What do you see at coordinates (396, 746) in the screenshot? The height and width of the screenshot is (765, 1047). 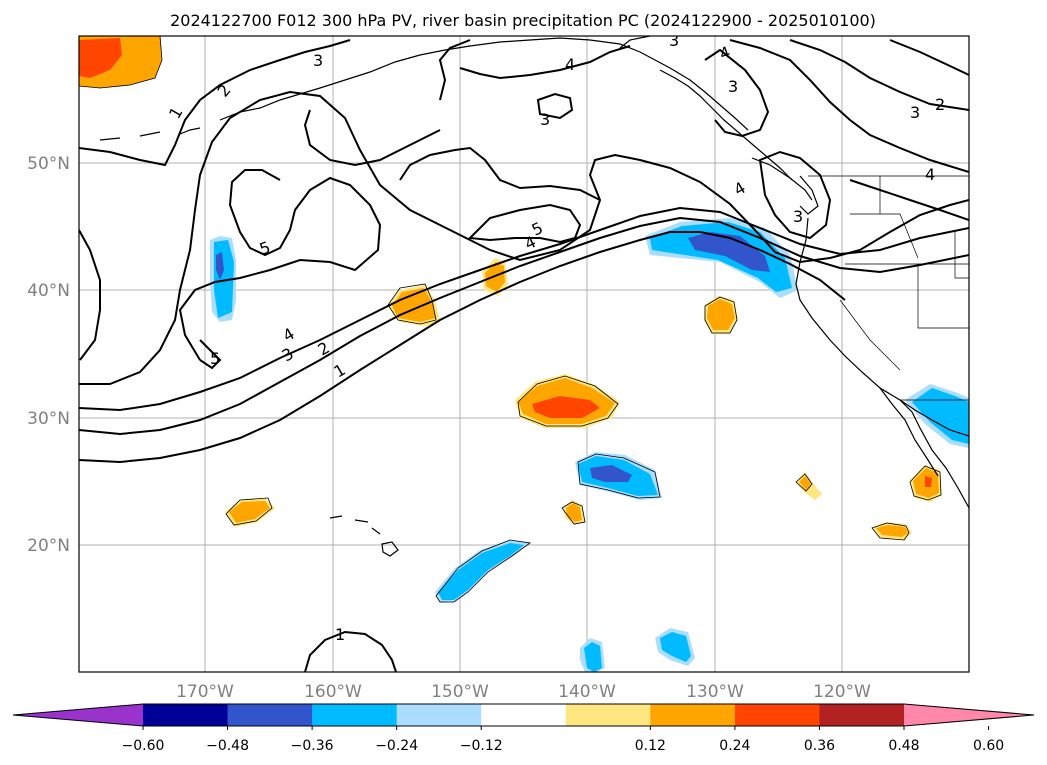 I see `colorbar-tick-label: −0.24` at bounding box center [396, 746].